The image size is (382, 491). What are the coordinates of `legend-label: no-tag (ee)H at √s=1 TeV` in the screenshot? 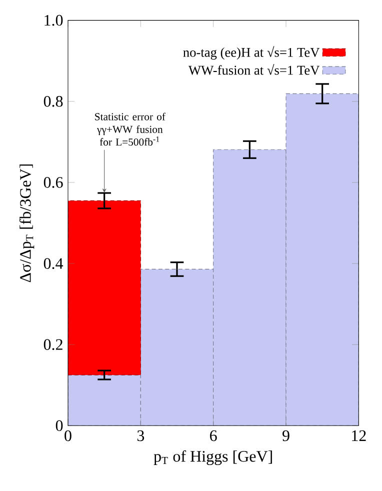 It's located at (251, 53).